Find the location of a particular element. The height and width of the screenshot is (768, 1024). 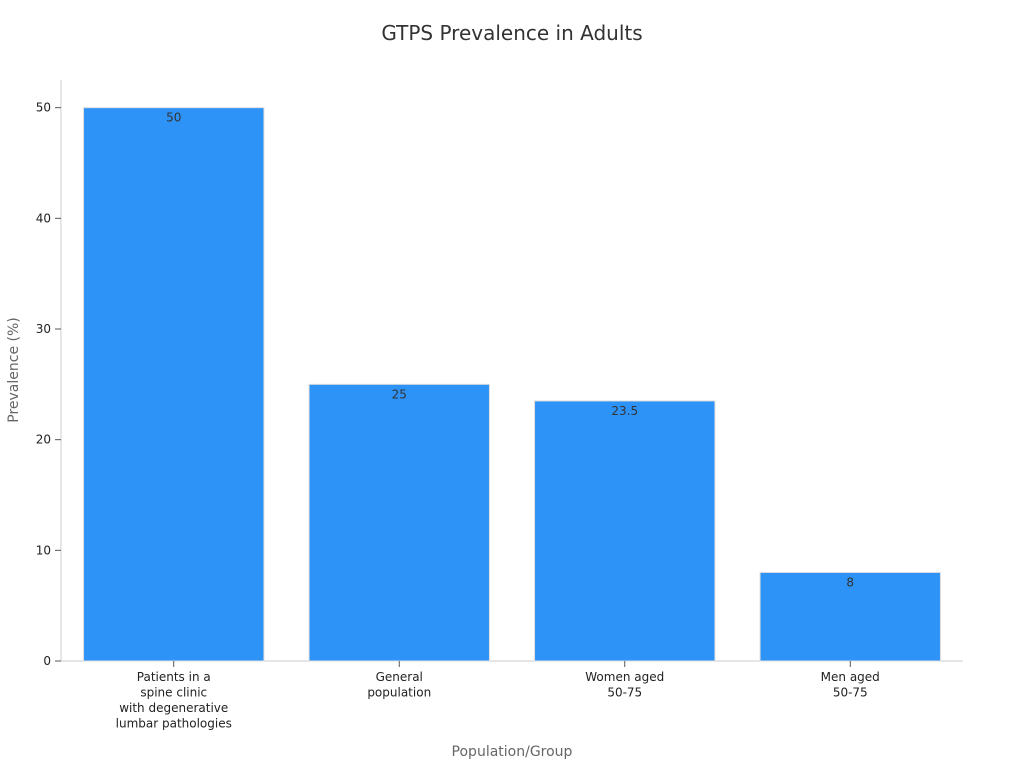

bar-value-label: 25 is located at coordinates (399, 394).